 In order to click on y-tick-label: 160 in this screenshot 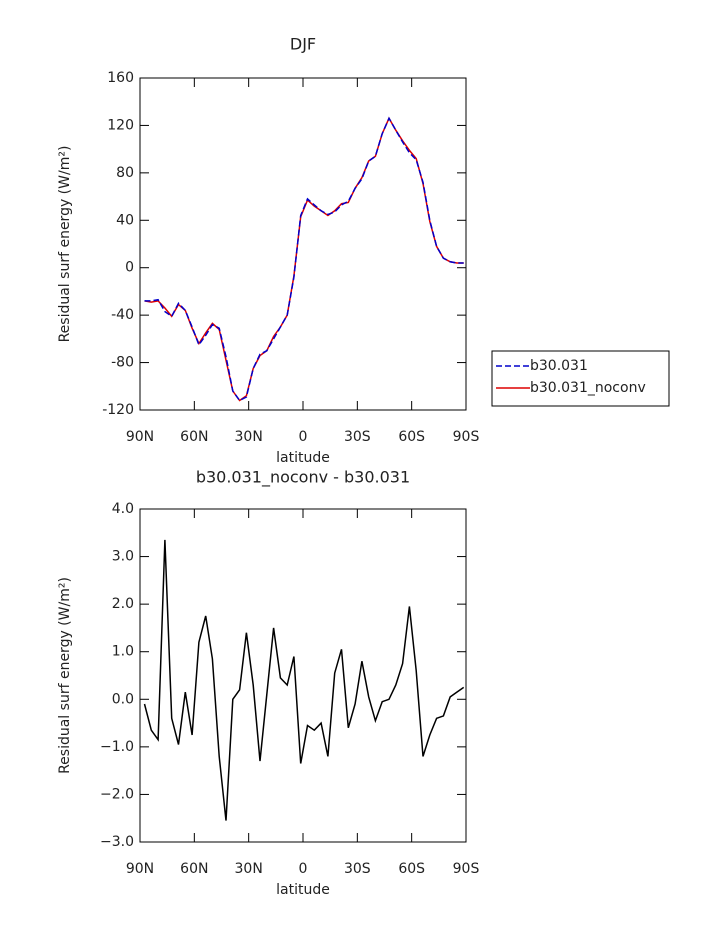, I will do `click(120, 78)`.